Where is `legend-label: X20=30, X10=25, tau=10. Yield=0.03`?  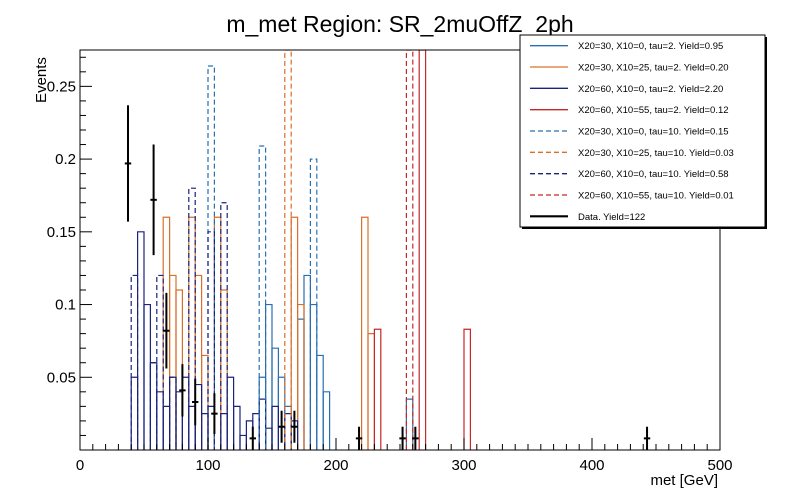 legend-label: X20=30, X10=25, tau=10. Yield=0.03 is located at coordinates (656, 153).